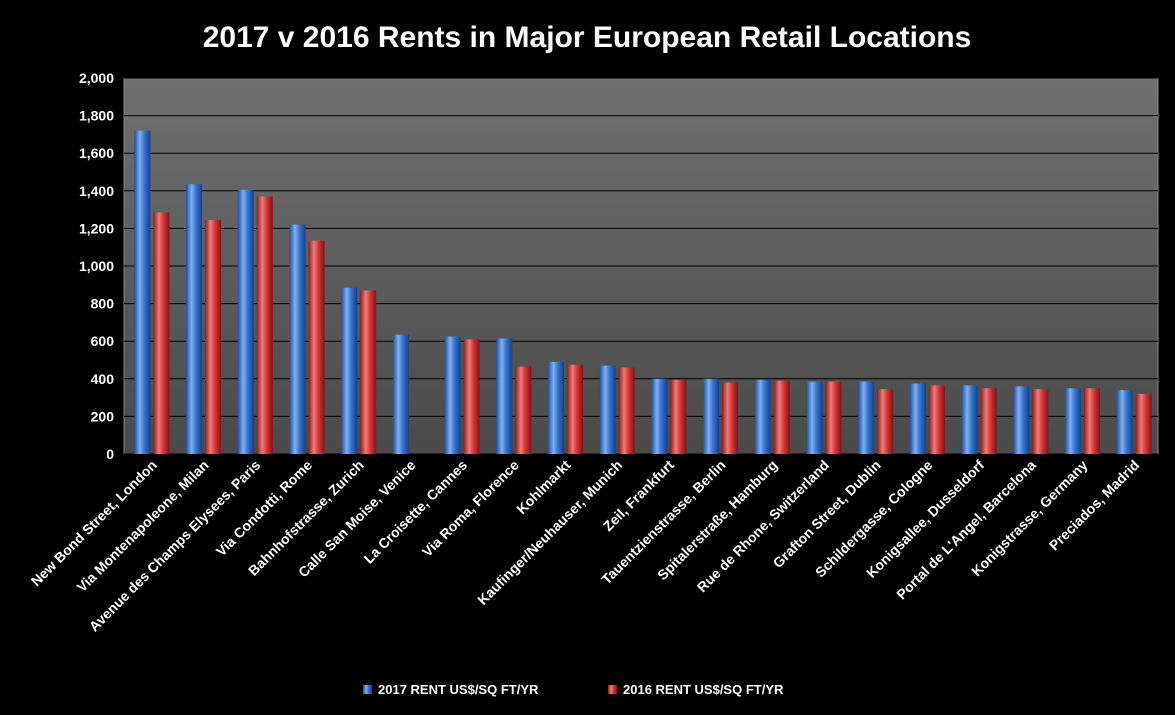 The height and width of the screenshot is (715, 1175). What do you see at coordinates (103, 304) in the screenshot?
I see `y-tick-label: 800` at bounding box center [103, 304].